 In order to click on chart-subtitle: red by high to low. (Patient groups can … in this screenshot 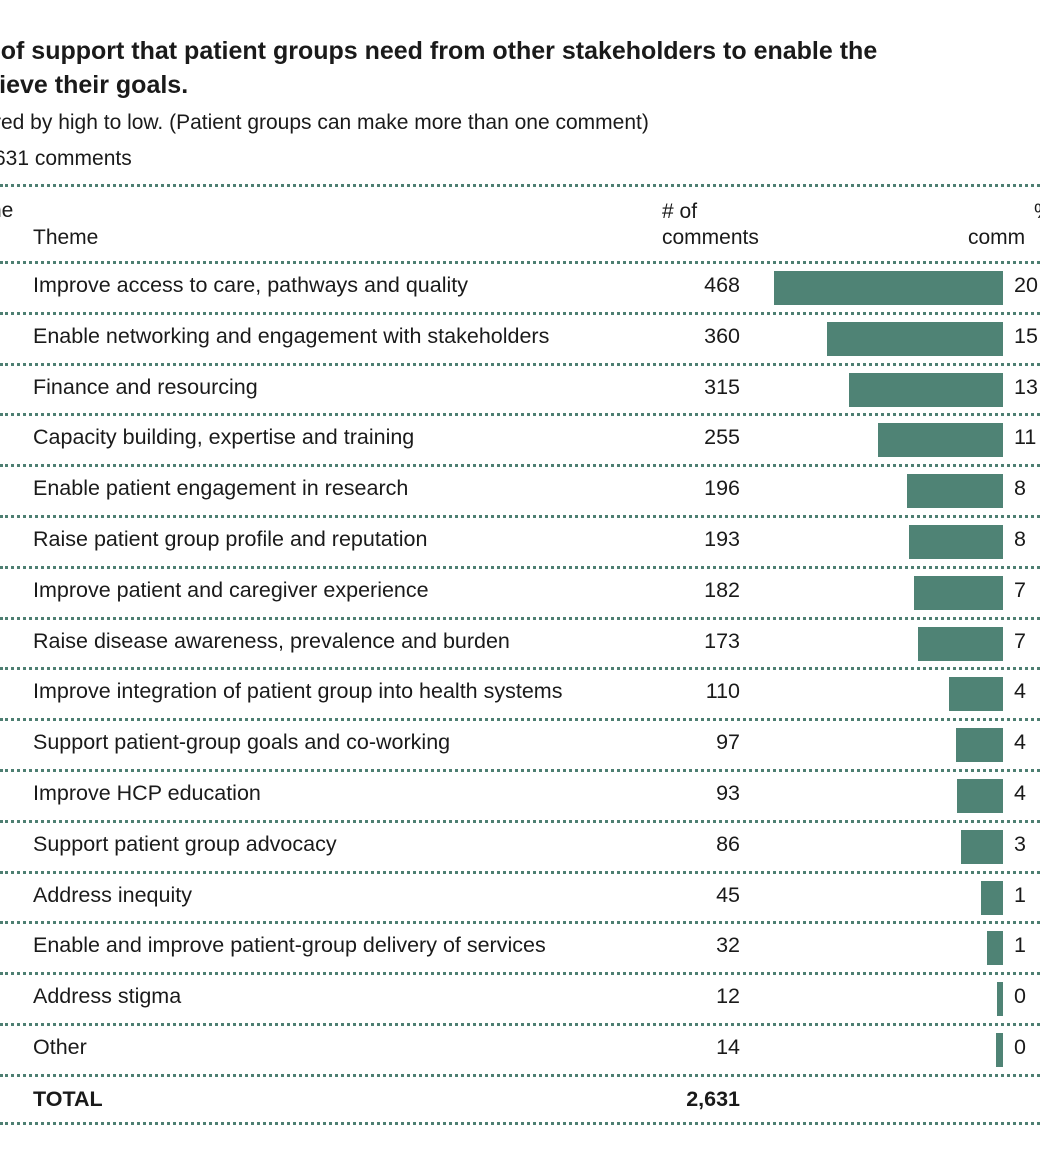, I will do `click(324, 122)`.